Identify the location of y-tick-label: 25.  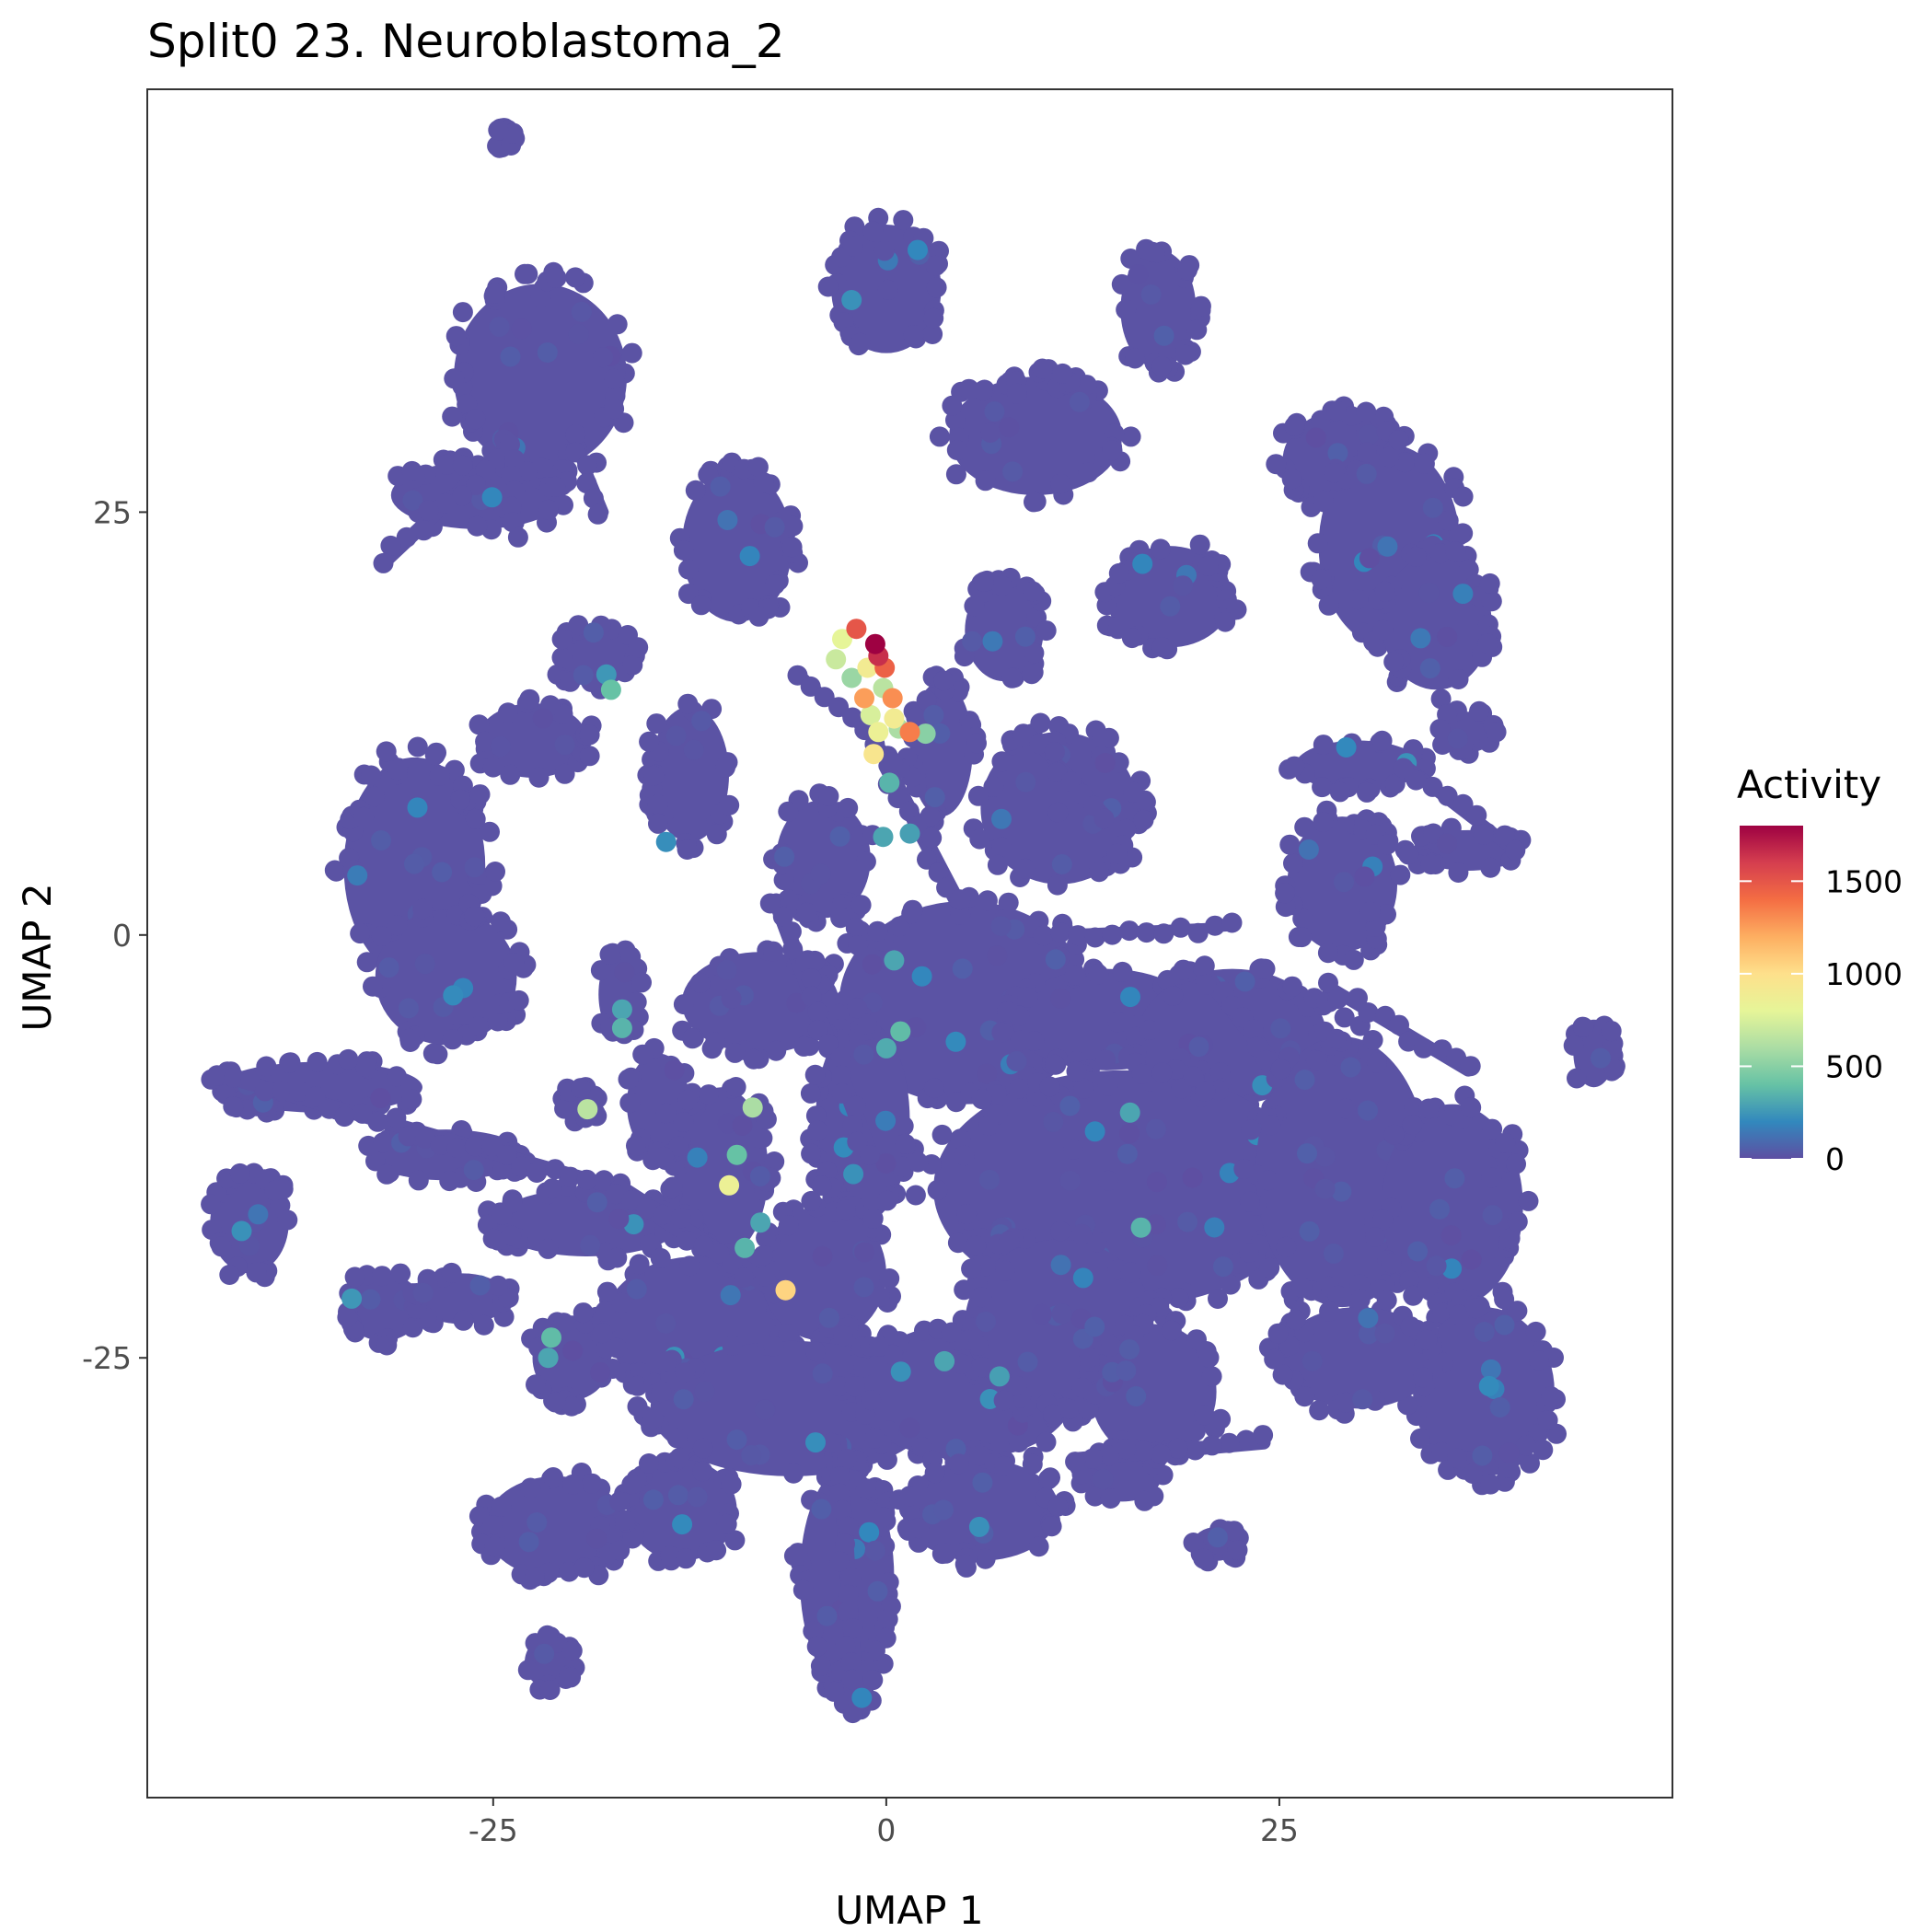
(113, 512).